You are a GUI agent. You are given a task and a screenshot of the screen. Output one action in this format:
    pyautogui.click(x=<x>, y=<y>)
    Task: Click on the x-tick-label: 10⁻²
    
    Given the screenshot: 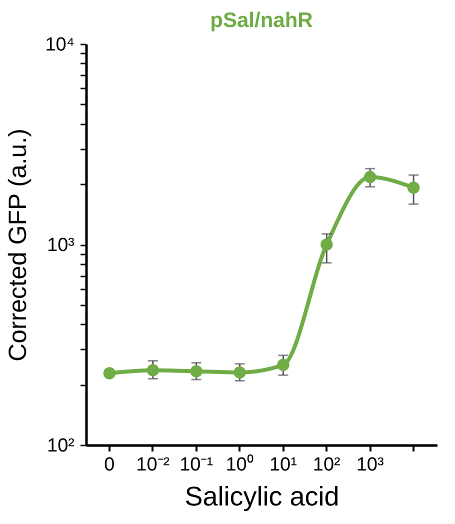 What is the action you would take?
    pyautogui.click(x=153, y=465)
    